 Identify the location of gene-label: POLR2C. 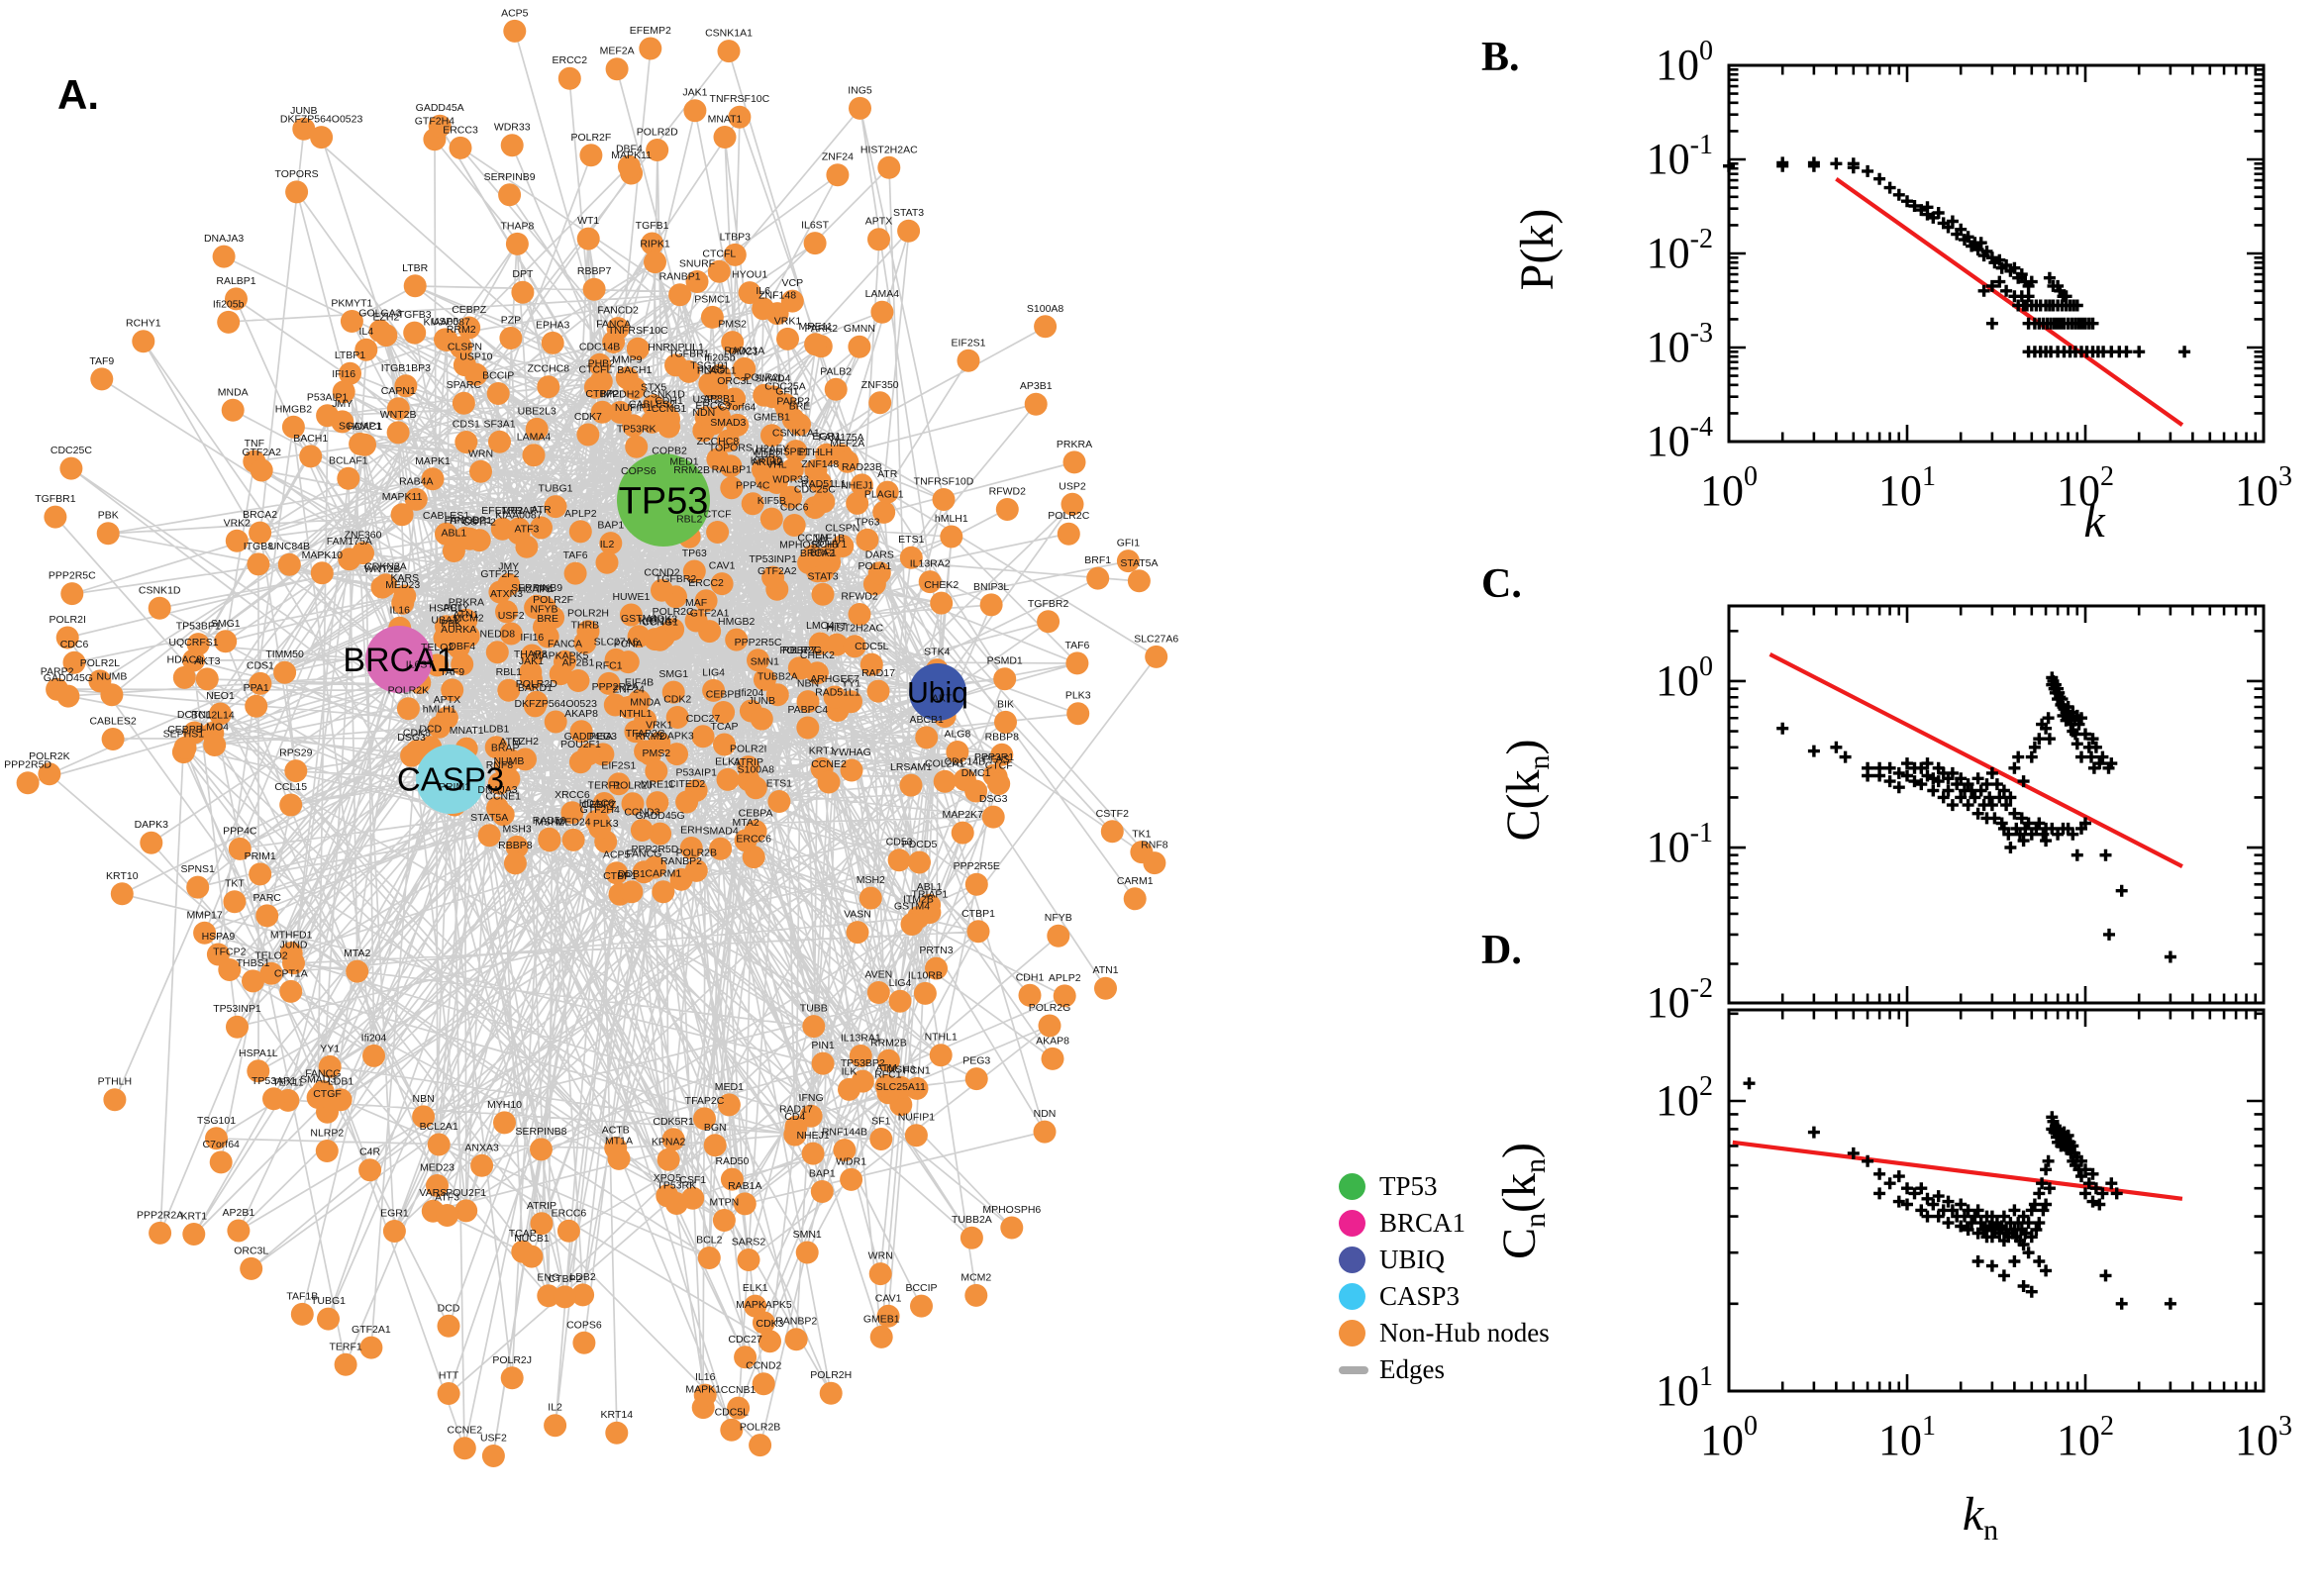
(1068, 516).